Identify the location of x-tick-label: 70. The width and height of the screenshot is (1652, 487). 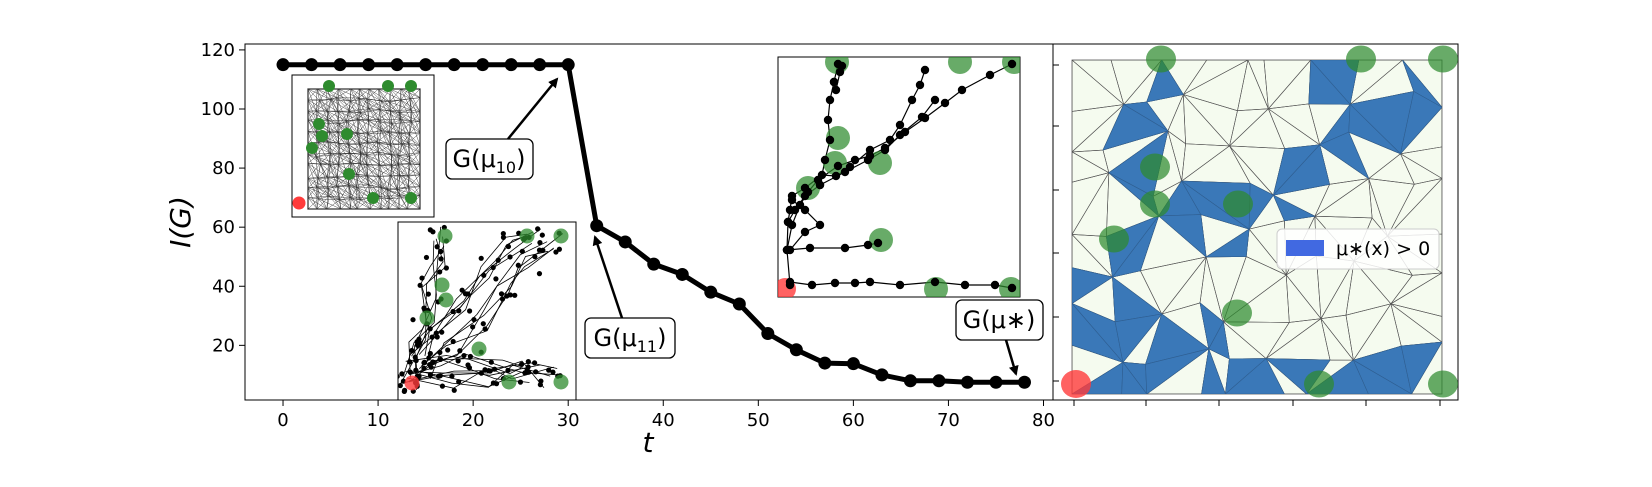
(948, 420).